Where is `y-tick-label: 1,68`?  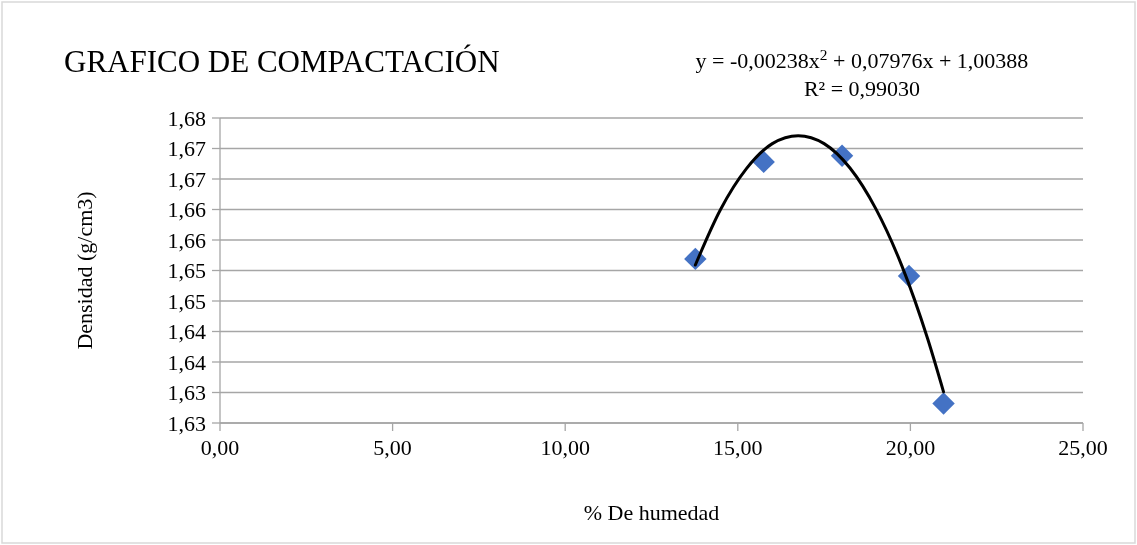
y-tick-label: 1,68 is located at coordinates (186, 118).